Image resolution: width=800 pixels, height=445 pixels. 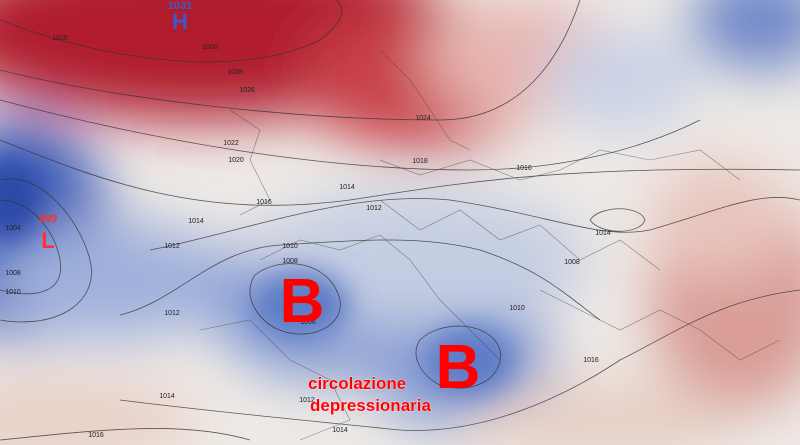 I want to click on isobar-label: 1028, so click(x=235, y=72).